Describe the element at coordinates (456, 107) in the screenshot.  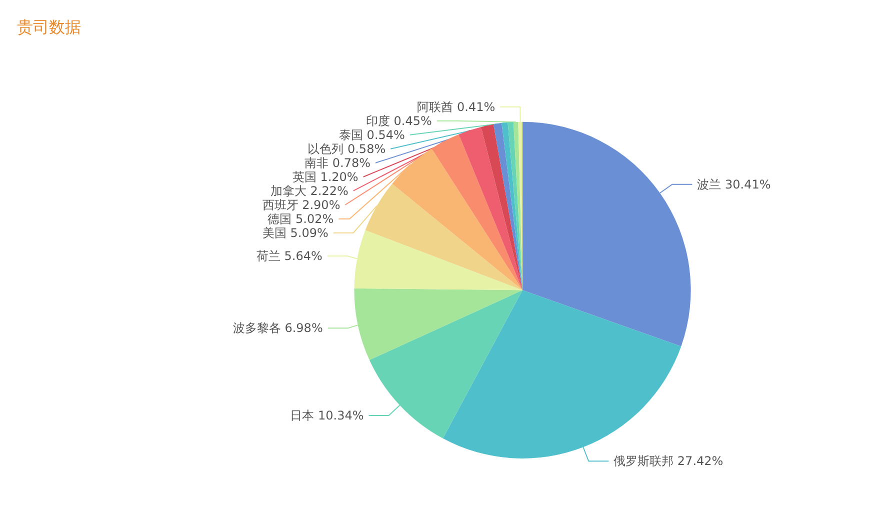
I see `slice-label: 阿联酋 0.41%` at that location.